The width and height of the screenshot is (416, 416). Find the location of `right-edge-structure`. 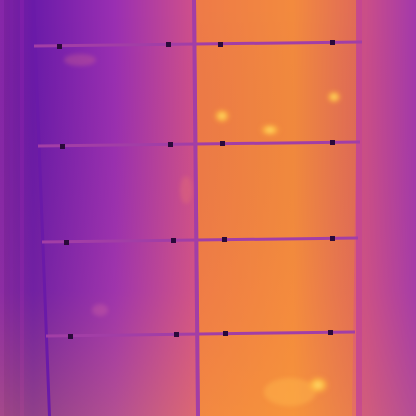

right-edge-structure is located at coordinates (389, 208).